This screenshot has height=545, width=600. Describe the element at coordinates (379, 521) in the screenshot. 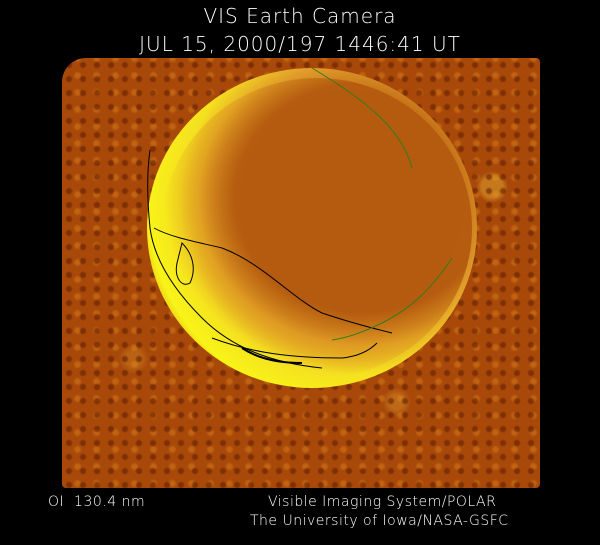

I see `institution-label: The University of Iowa/NASA-GSFC` at that location.